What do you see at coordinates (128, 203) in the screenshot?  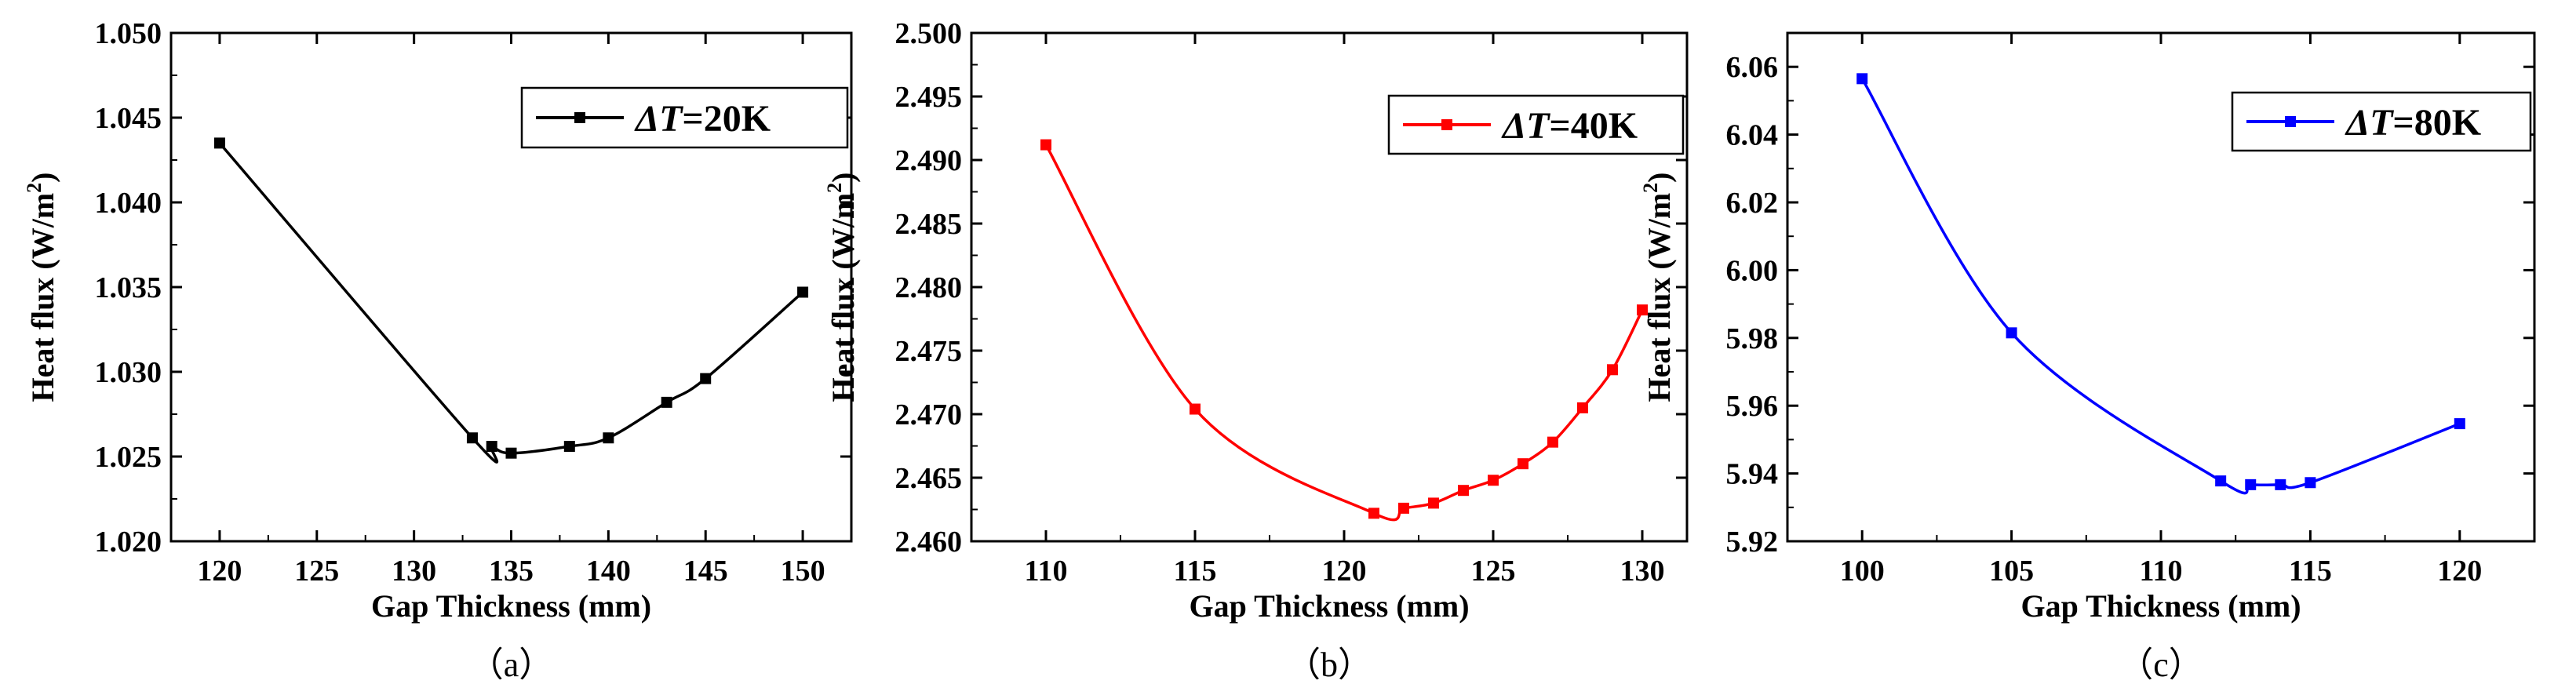 I see `y-tick-label: 1.040` at bounding box center [128, 203].